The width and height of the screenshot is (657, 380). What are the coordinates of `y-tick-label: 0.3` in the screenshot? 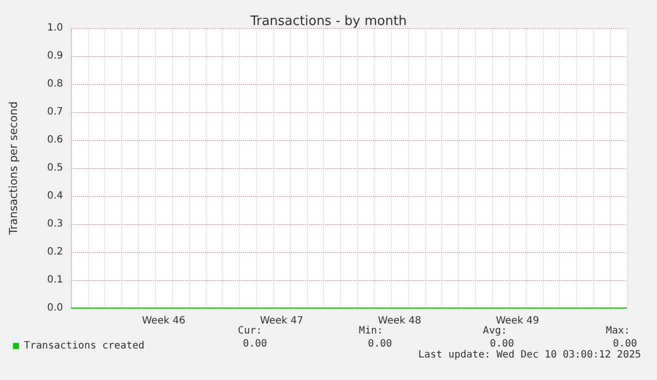 It's located at (55, 224).